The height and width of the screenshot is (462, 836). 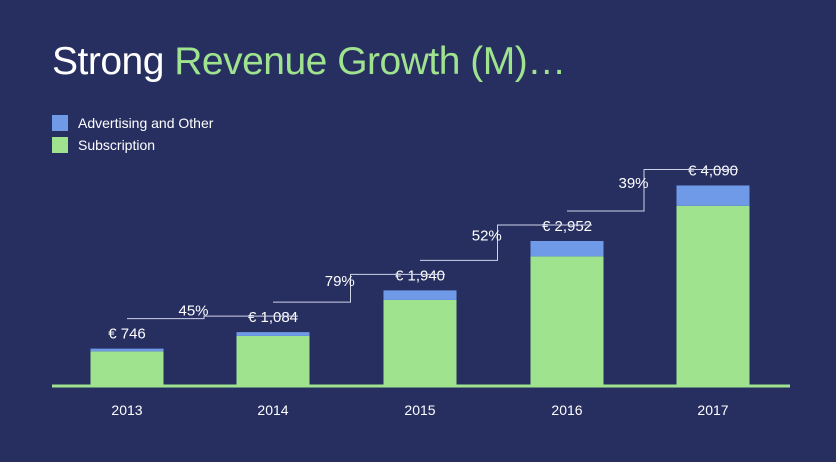 What do you see at coordinates (127, 368) in the screenshot?
I see `bar-subscription-2013` at bounding box center [127, 368].